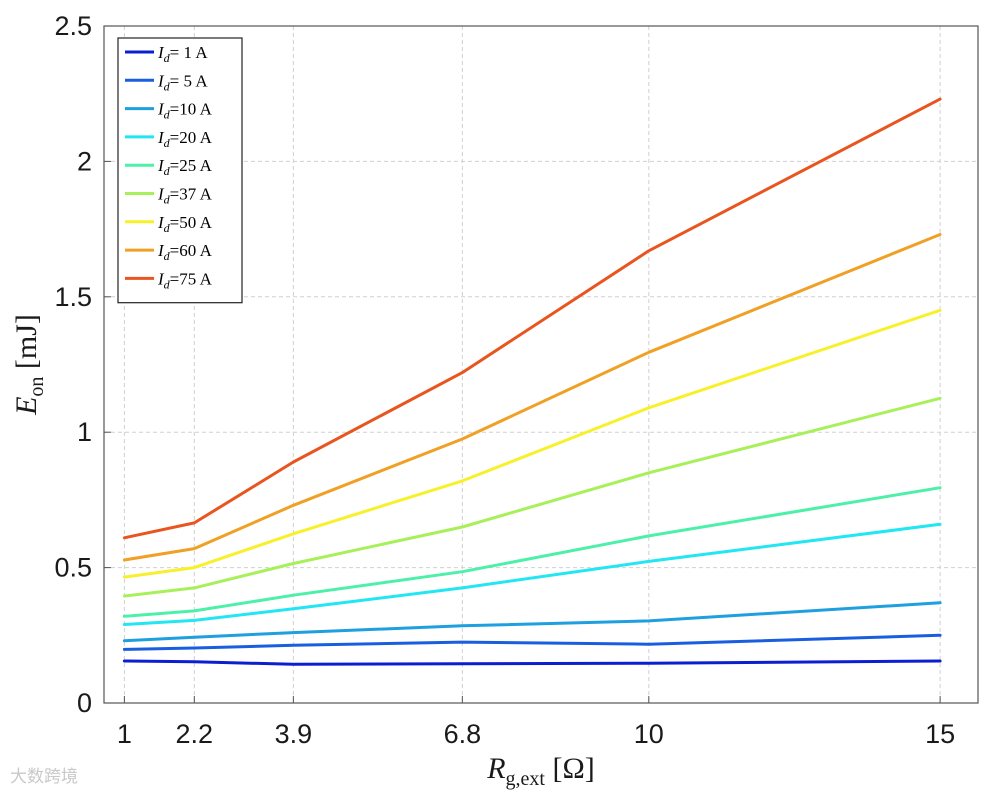 The image size is (999, 795). I want to click on y-tick-label: 0, so click(84, 703).